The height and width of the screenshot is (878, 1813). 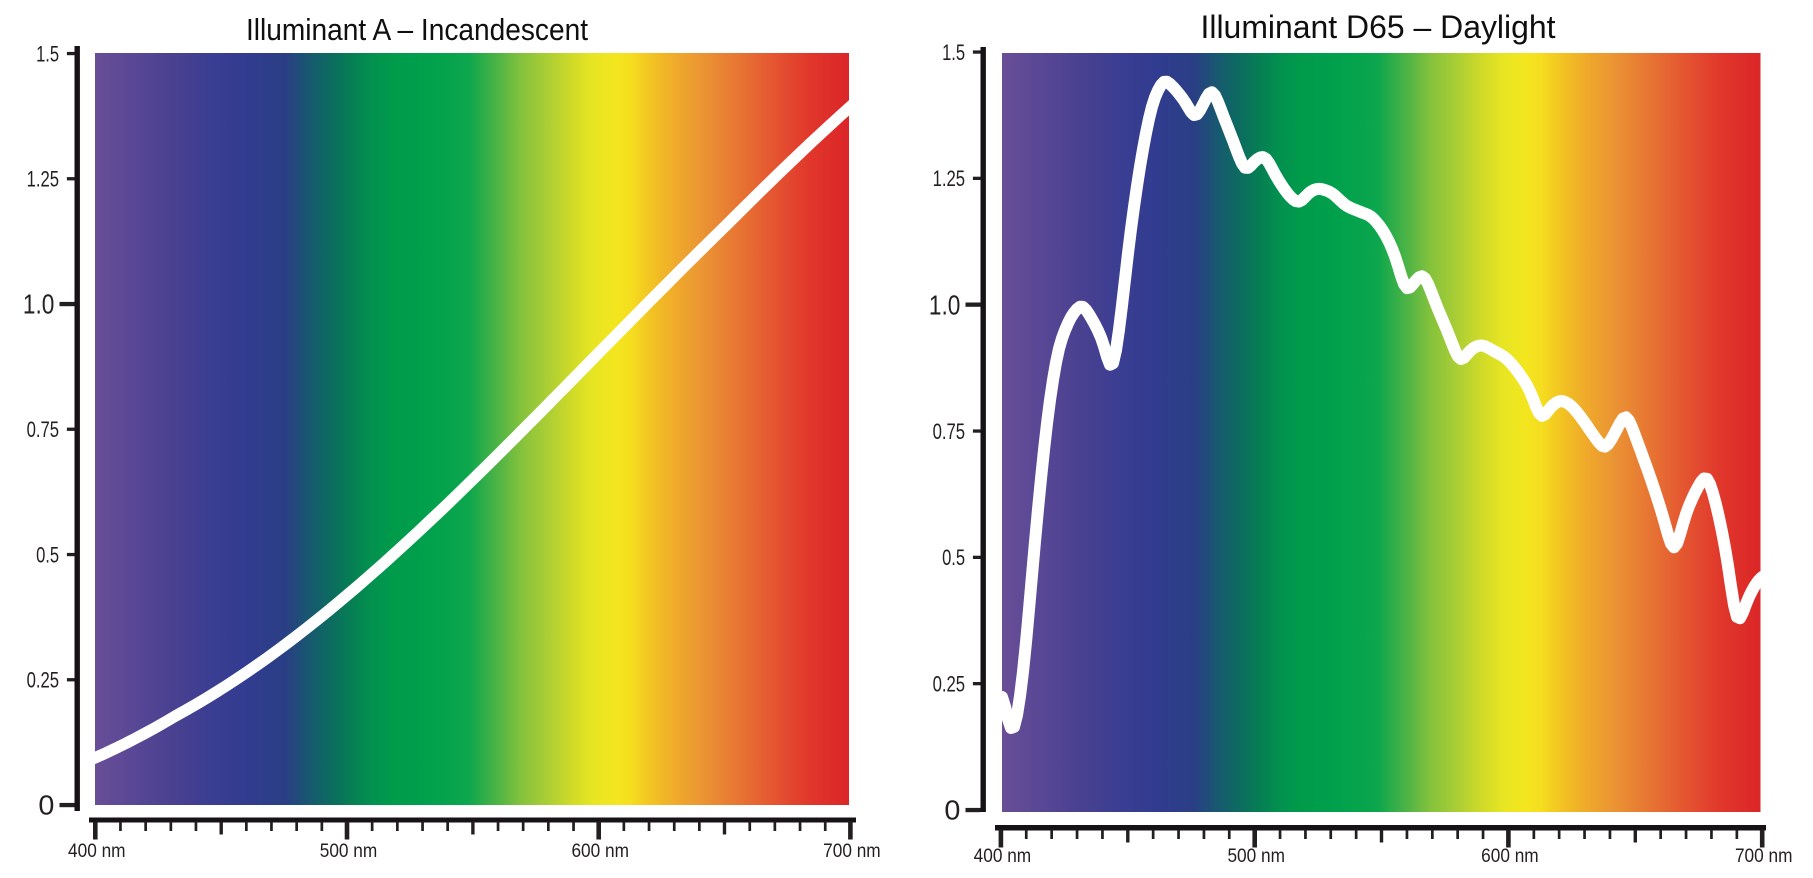 I want to click on svg-text: Illuminant D65 – Daylight, so click(x=1378, y=27).